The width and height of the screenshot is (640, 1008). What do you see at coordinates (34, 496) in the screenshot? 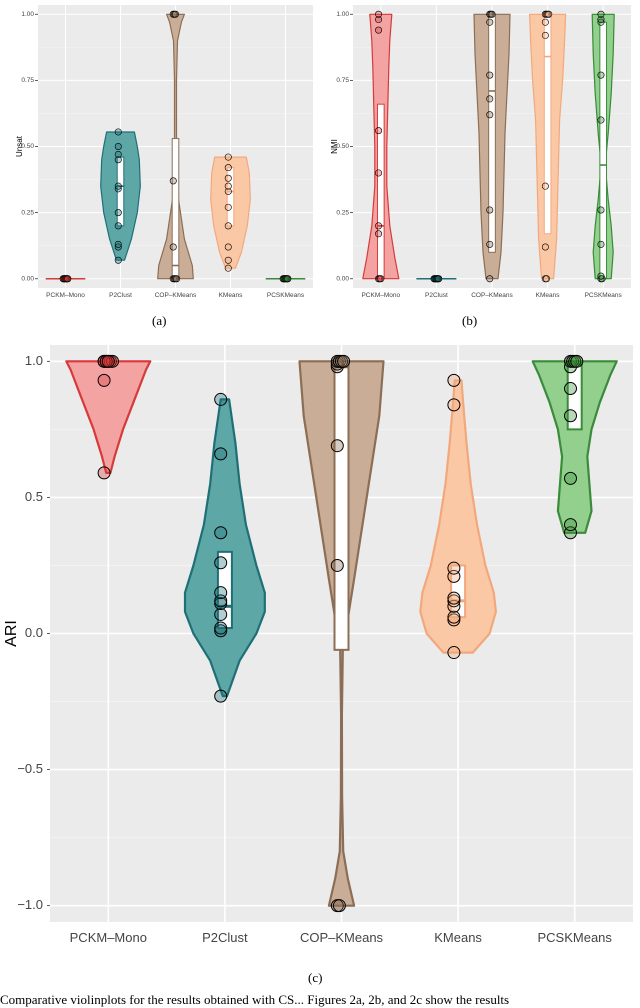
I see `y-tick-label: 0.5` at bounding box center [34, 496].